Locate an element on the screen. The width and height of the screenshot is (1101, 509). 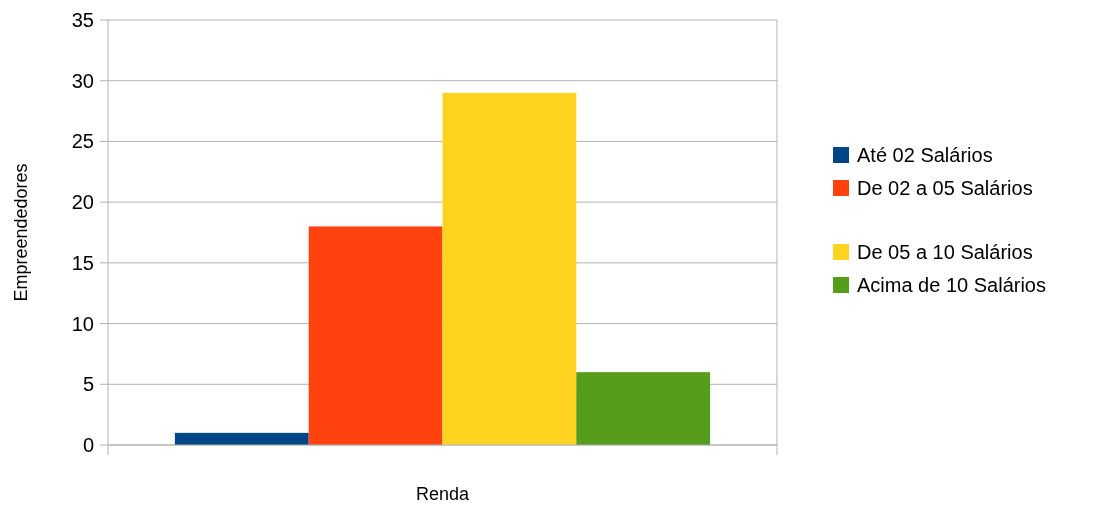
y-axis-title: Empreendedores is located at coordinates (21, 232).